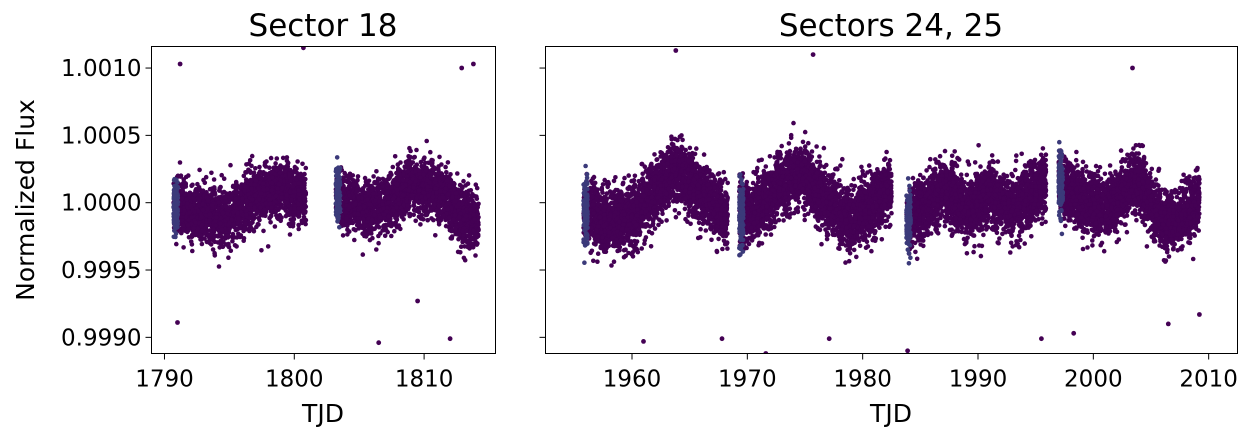  Describe the element at coordinates (101, 136) in the screenshot. I see `y-tick-label: 1.0005` at that location.